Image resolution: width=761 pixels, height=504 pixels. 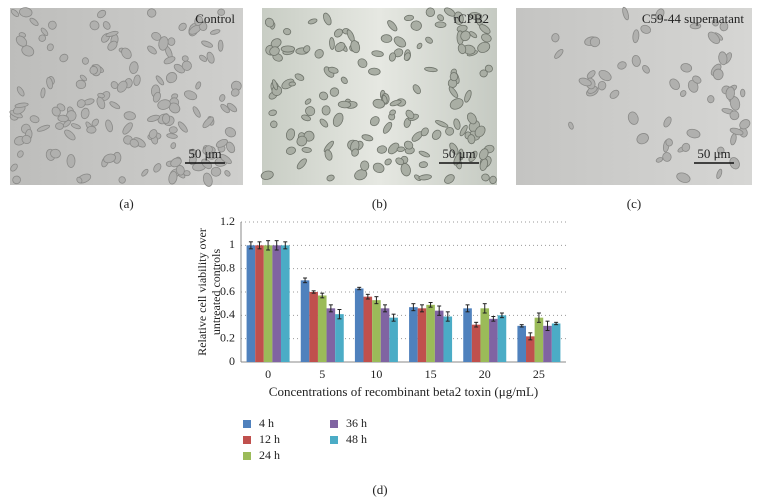 I want to click on y-axis-label: Relative cell viability over, so click(x=202, y=292).